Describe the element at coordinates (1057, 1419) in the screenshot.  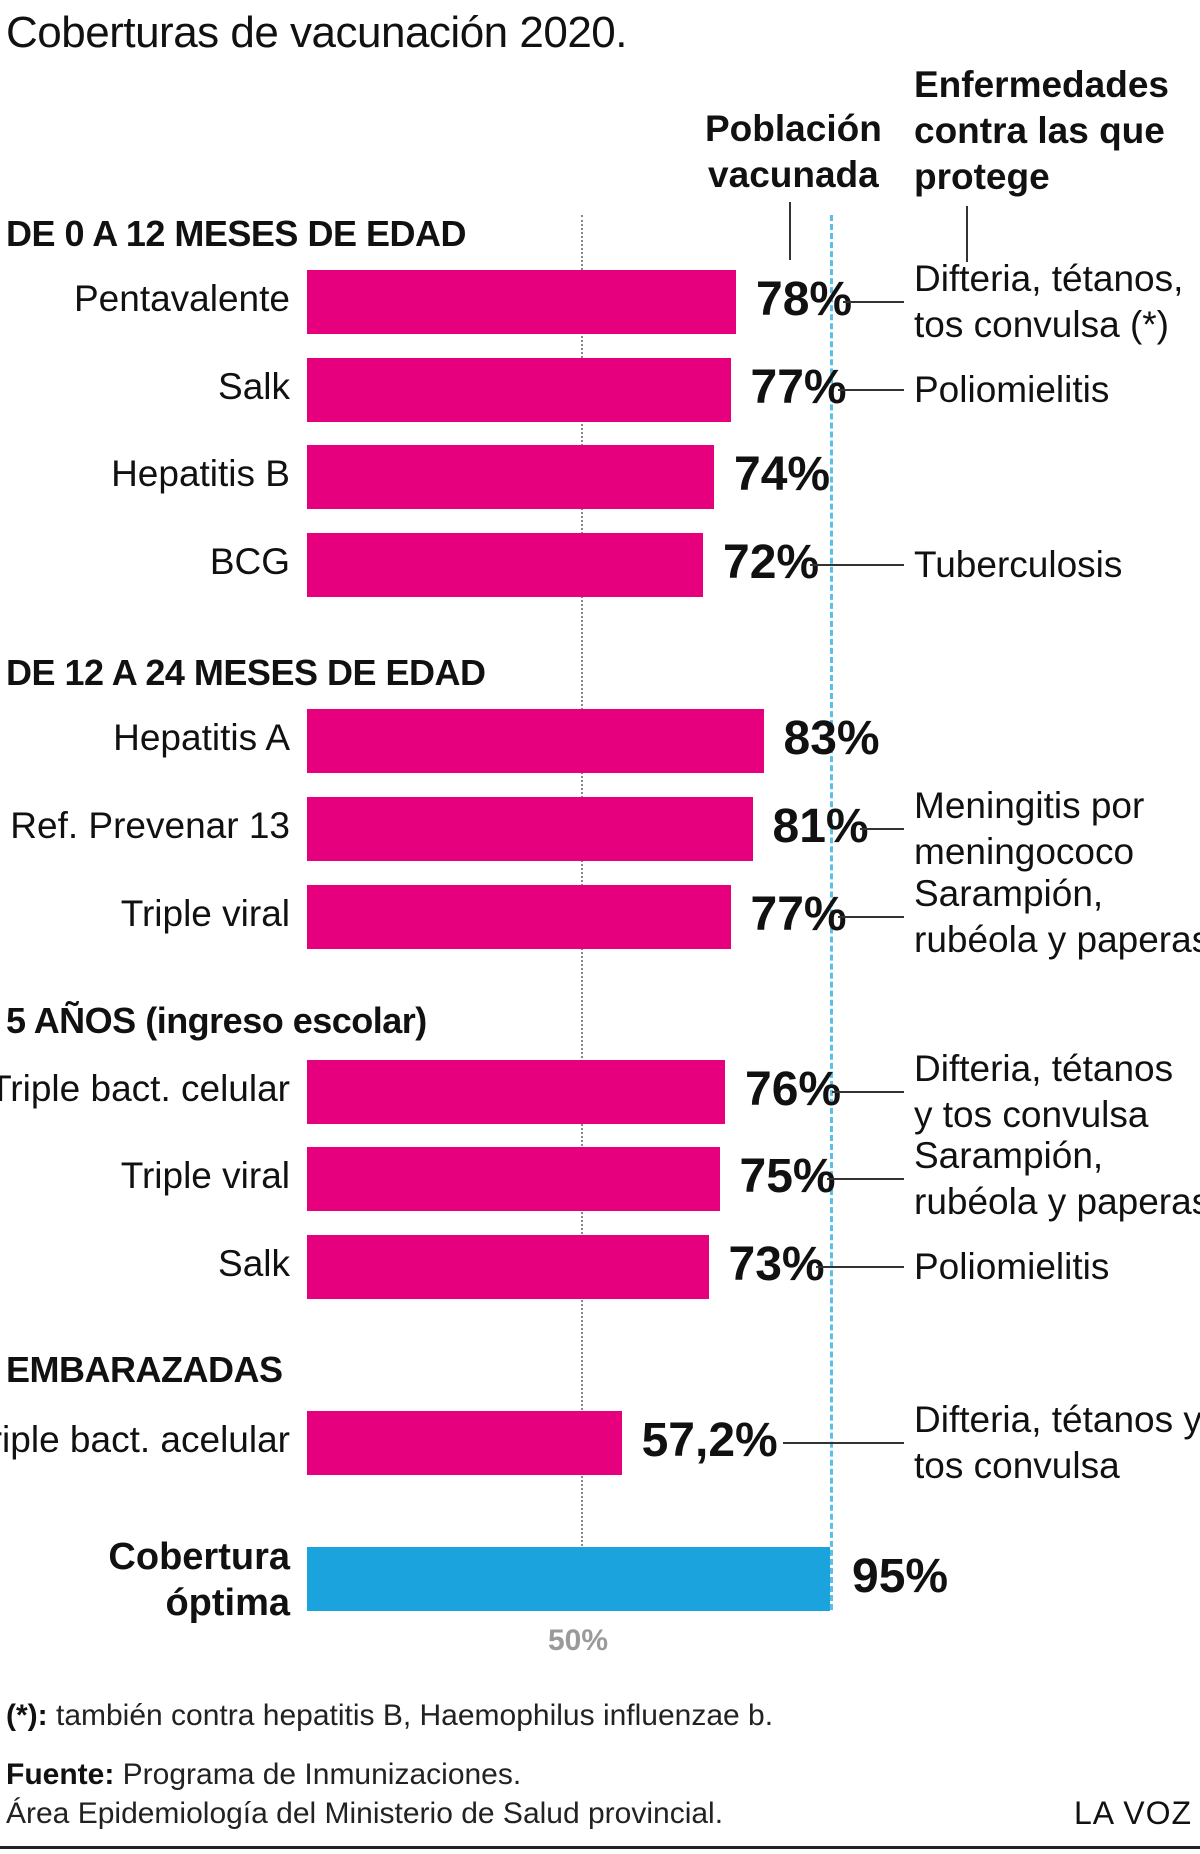
I see `disease-text-line: Difteria, tétanos y` at that location.